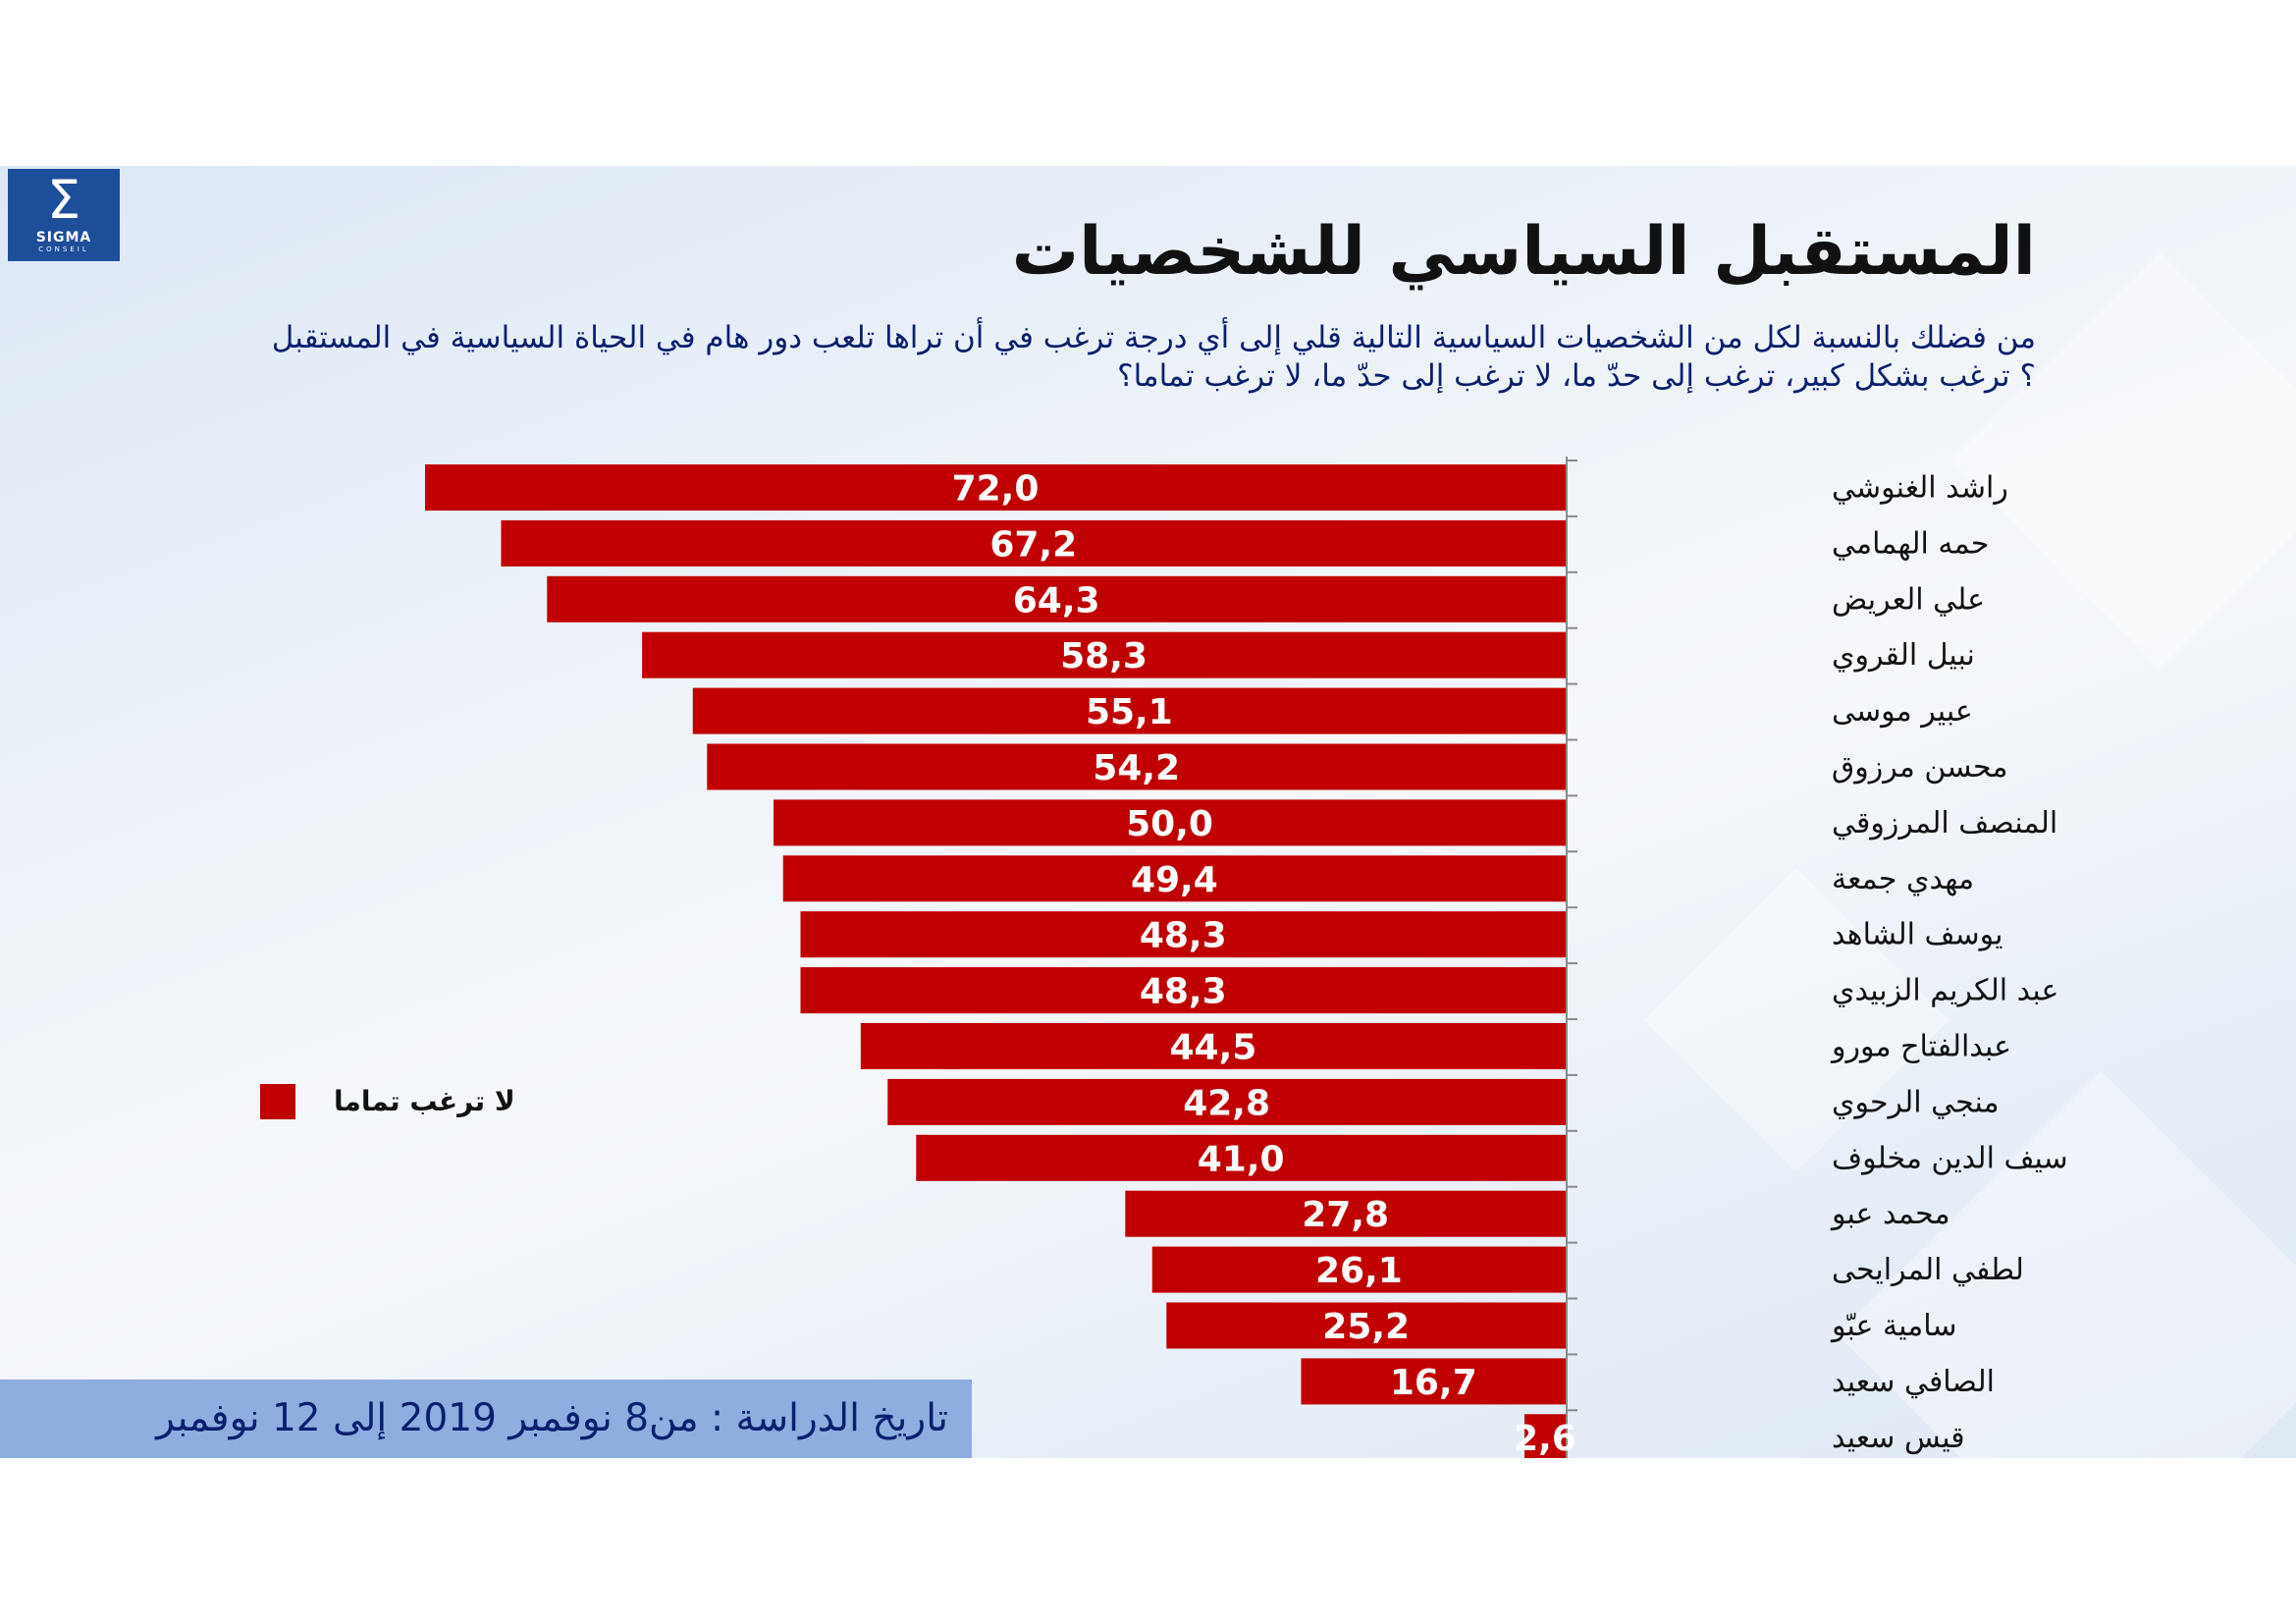 The height and width of the screenshot is (1624, 2296). I want to click on data-label: 44,5, so click(1212, 1048).